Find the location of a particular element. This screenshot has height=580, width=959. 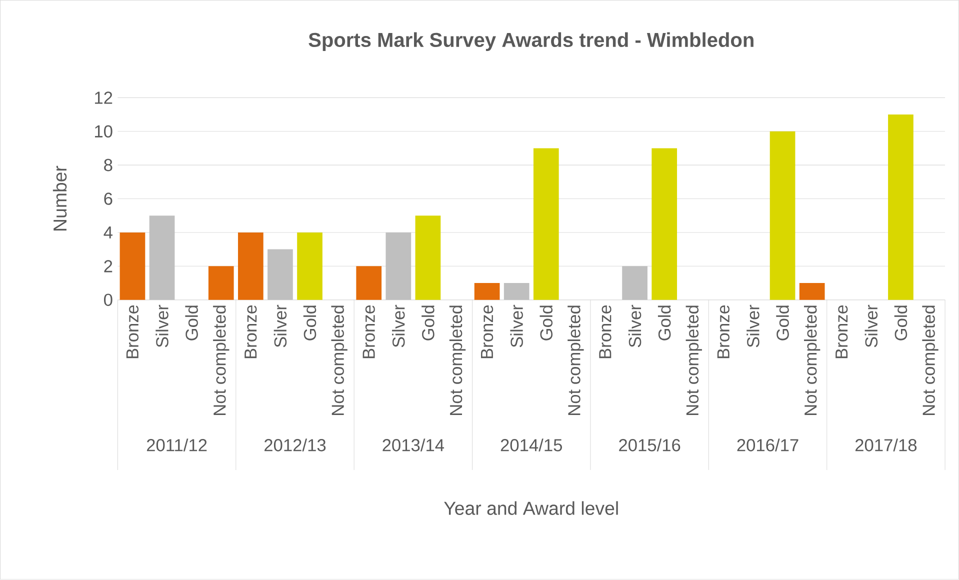

y-tick-label: 4 is located at coordinates (108, 232).